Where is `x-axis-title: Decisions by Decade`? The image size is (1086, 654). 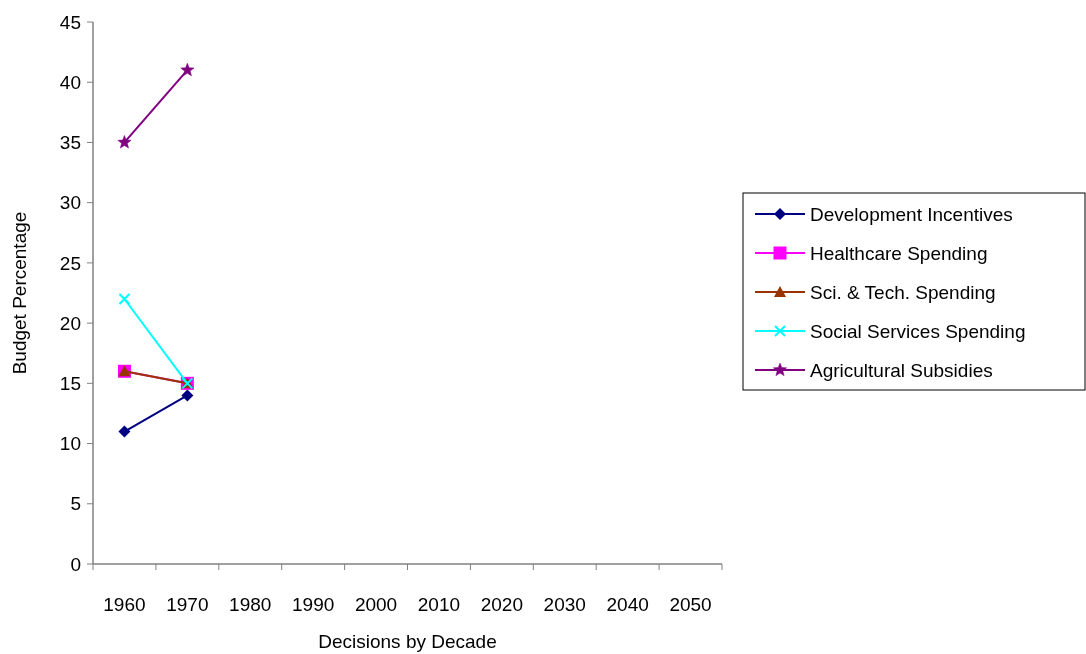
x-axis-title: Decisions by Decade is located at coordinates (407, 641).